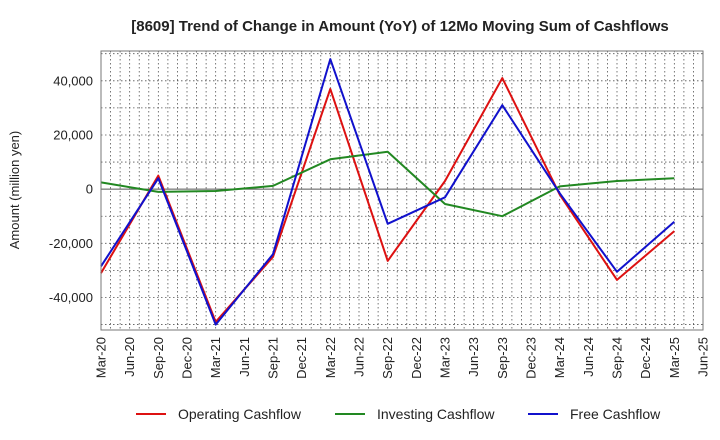  Describe the element at coordinates (436, 414) in the screenshot. I see `investing-cashflow-legend-label: Investing Cashflow` at that location.